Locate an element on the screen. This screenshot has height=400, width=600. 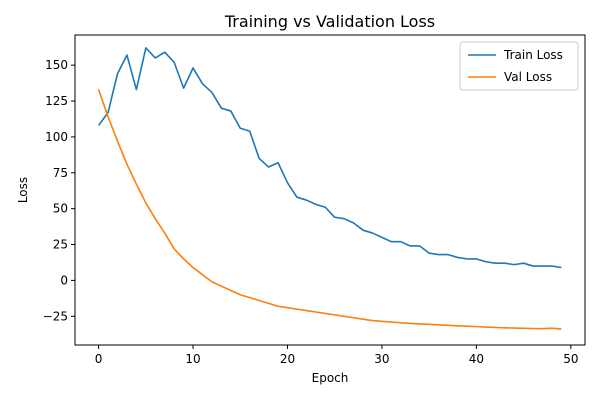
legend-label-val-loss: Val Loss is located at coordinates (528, 77).